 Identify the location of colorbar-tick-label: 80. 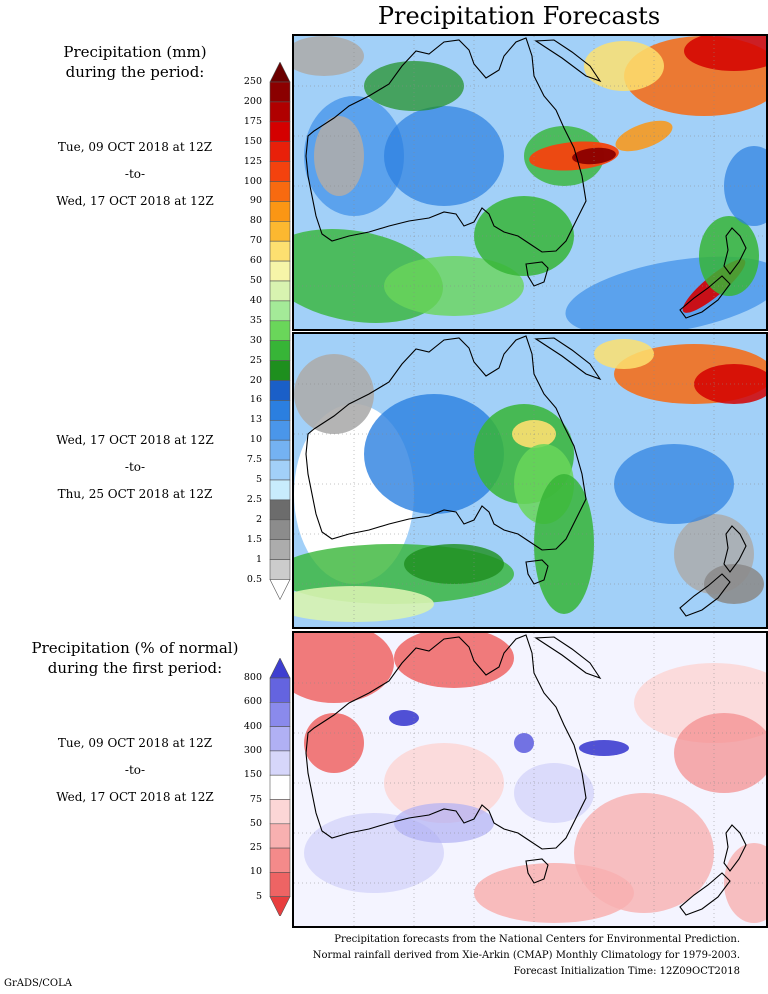
(255, 221).